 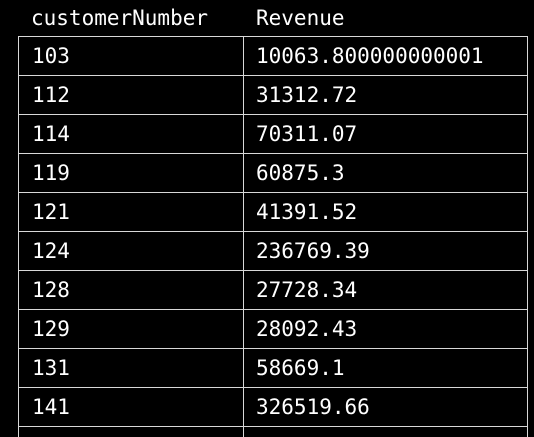 I want to click on table-row: 129 28092.43, so click(x=273, y=329).